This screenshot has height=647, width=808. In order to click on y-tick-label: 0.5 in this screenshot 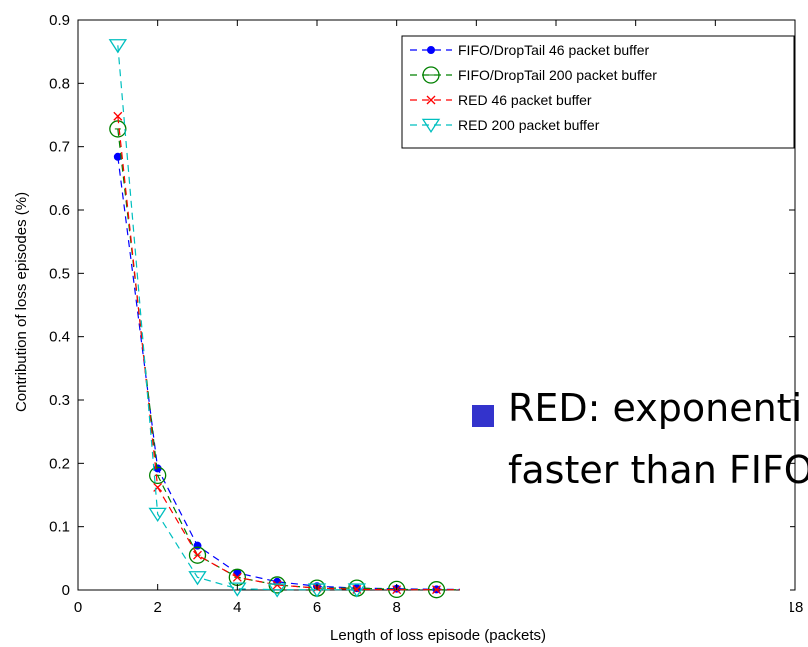, I will do `click(59, 273)`.